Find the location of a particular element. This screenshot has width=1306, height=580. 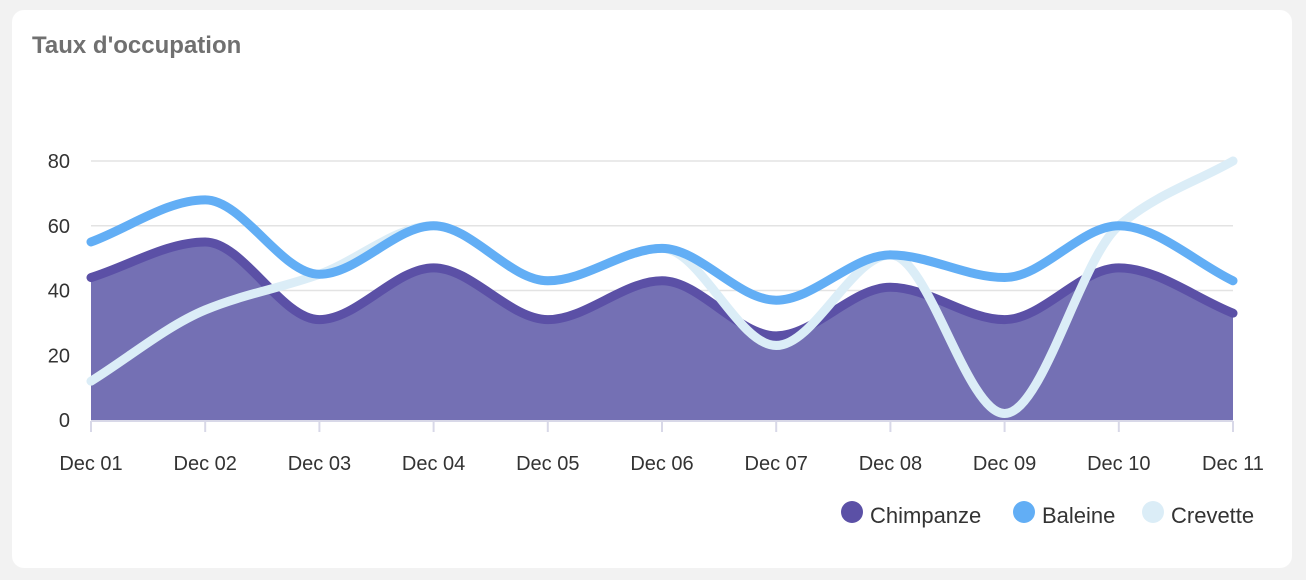

y-tick-label: 0 is located at coordinates (64, 421).